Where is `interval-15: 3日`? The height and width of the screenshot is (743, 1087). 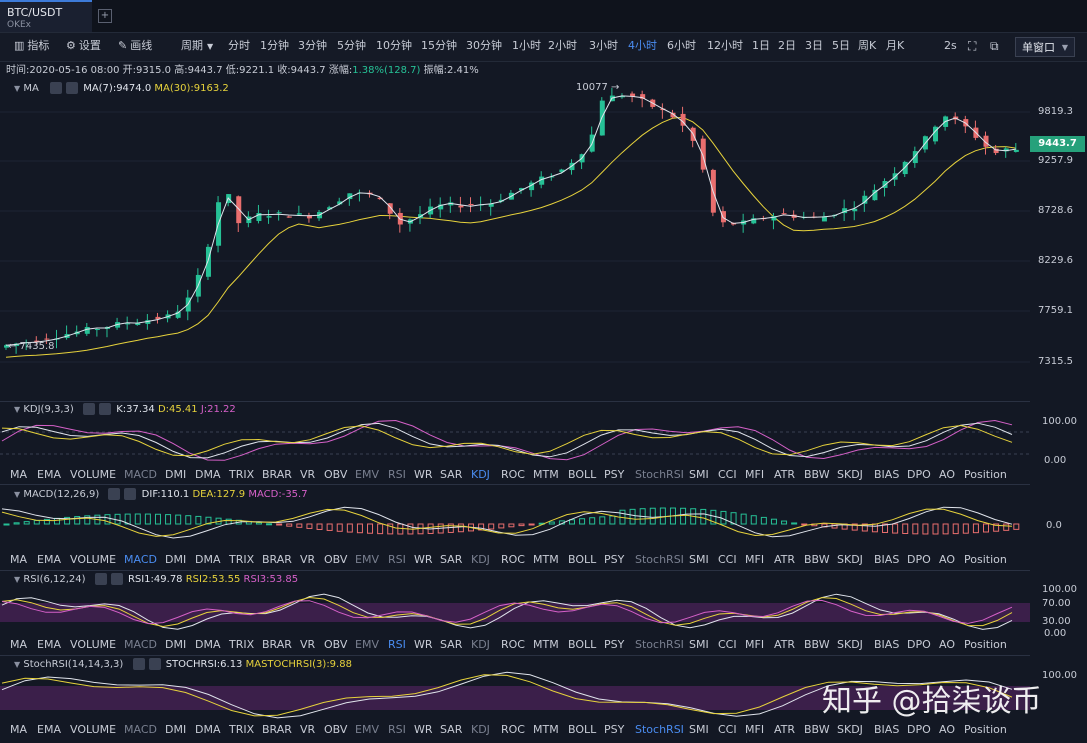 interval-15: 3日 is located at coordinates (814, 45).